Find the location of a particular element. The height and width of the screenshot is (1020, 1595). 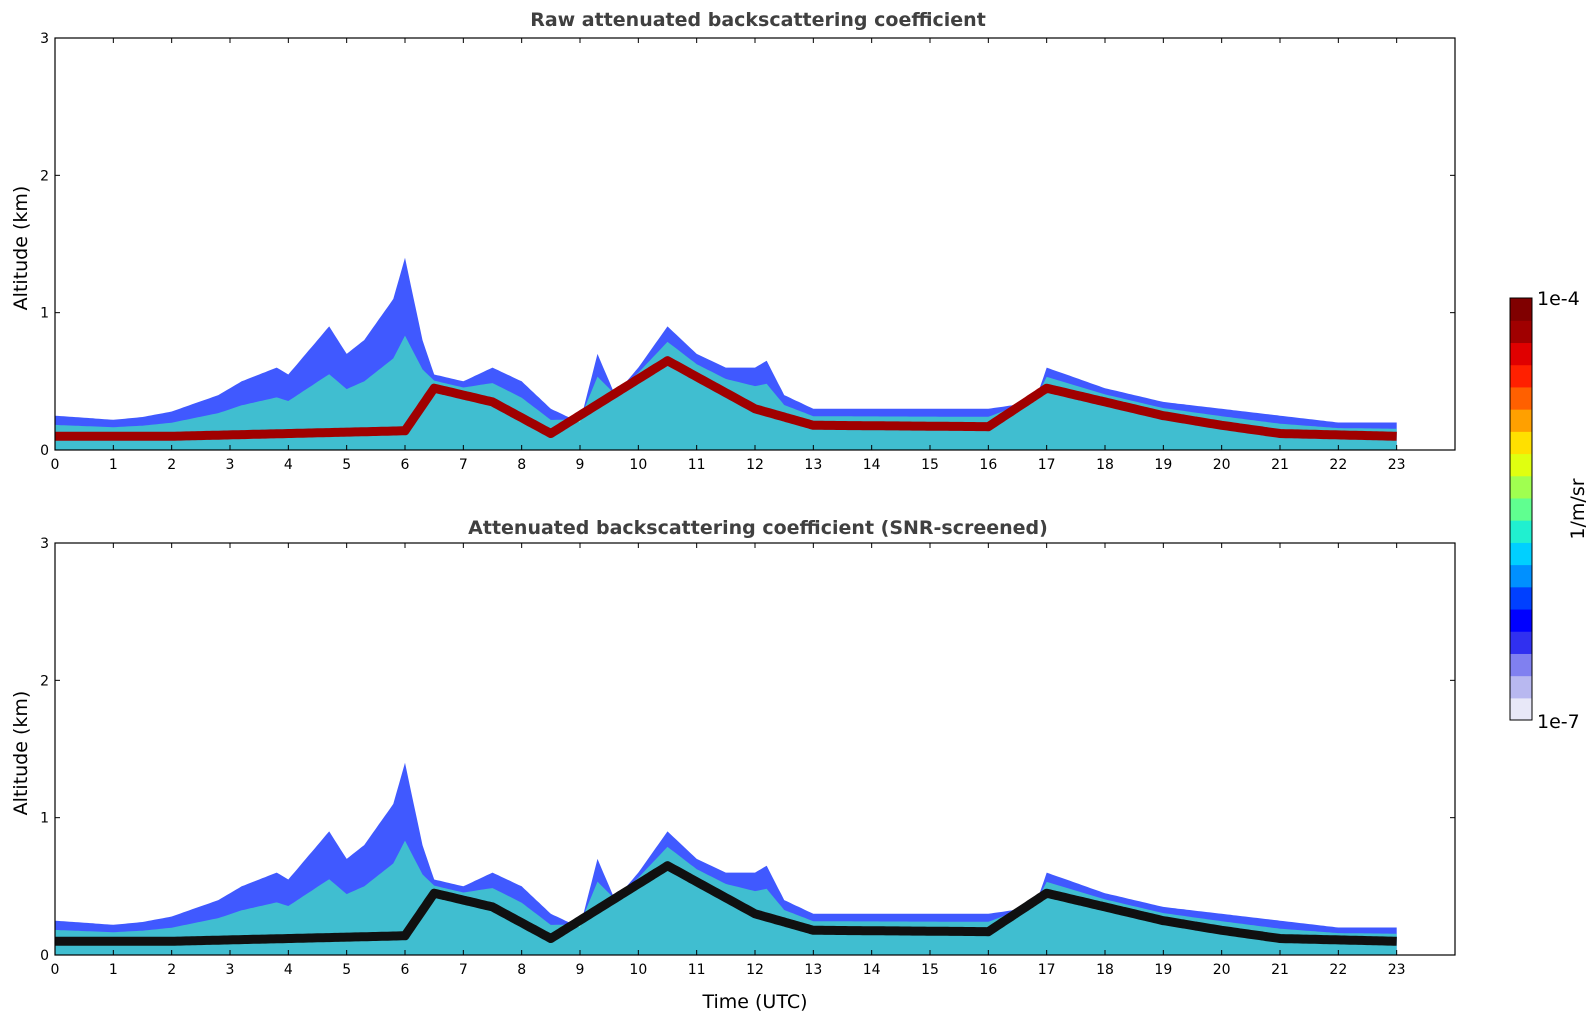

colorbar: 1e-4 1e-7 1/m/sr is located at coordinates (1549, 510).